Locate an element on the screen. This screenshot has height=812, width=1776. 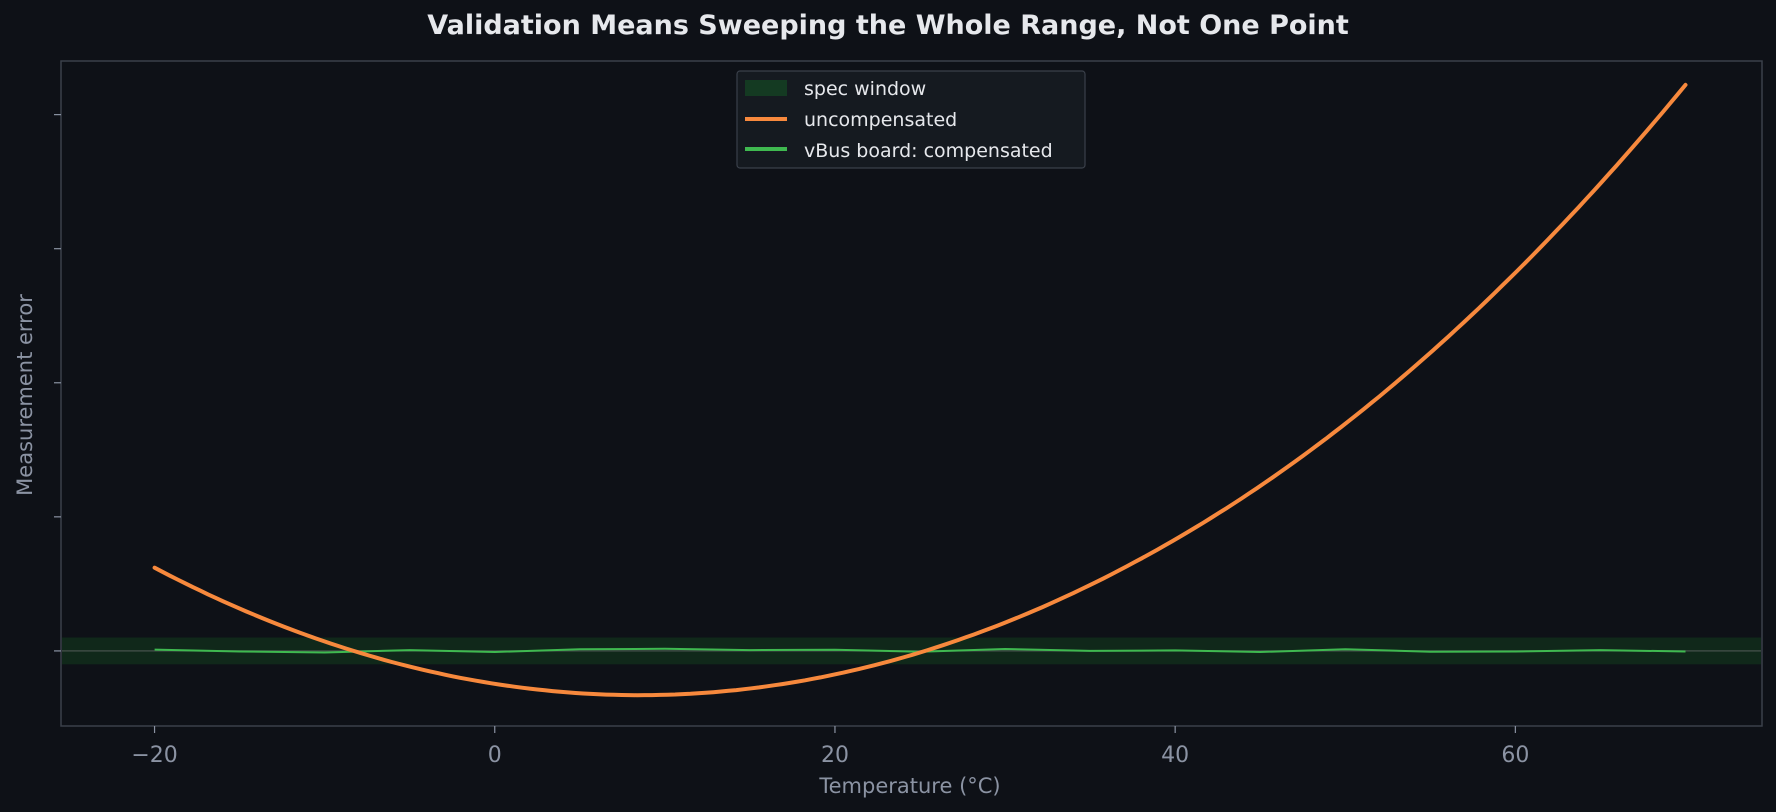
legend-label-uncompensated: uncompensated is located at coordinates (880, 120).